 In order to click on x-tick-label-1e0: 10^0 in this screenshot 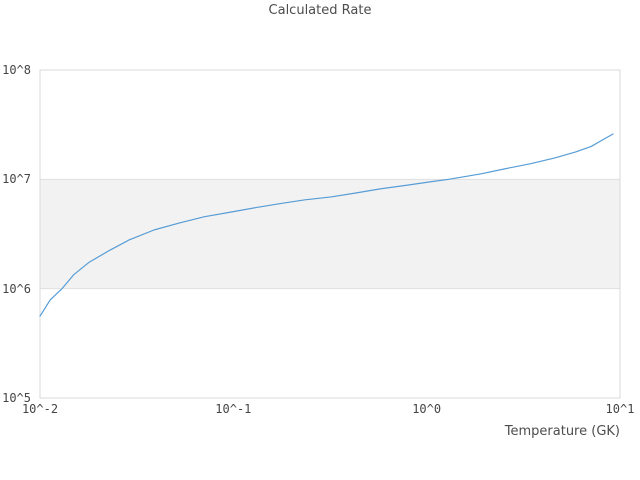, I will do `click(427, 409)`.